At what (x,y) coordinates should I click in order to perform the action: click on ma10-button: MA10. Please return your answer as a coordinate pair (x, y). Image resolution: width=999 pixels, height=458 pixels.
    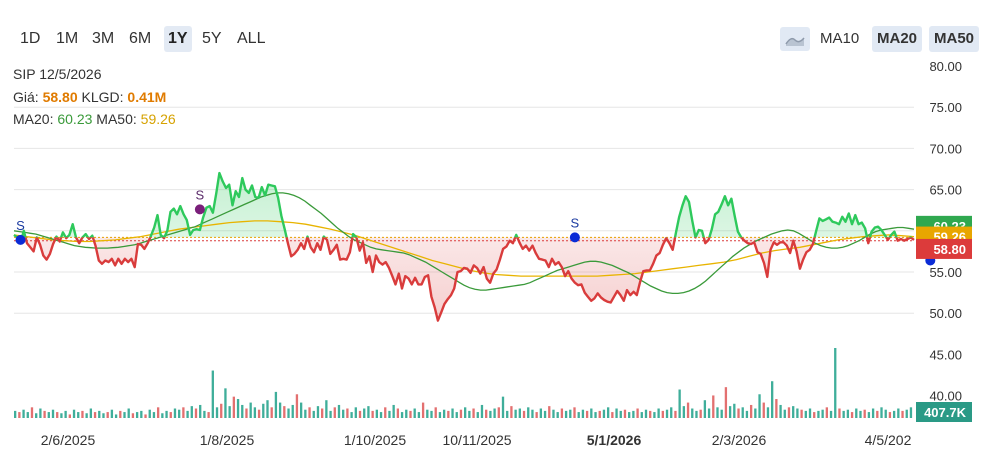
    Looking at the image, I should click on (840, 38).